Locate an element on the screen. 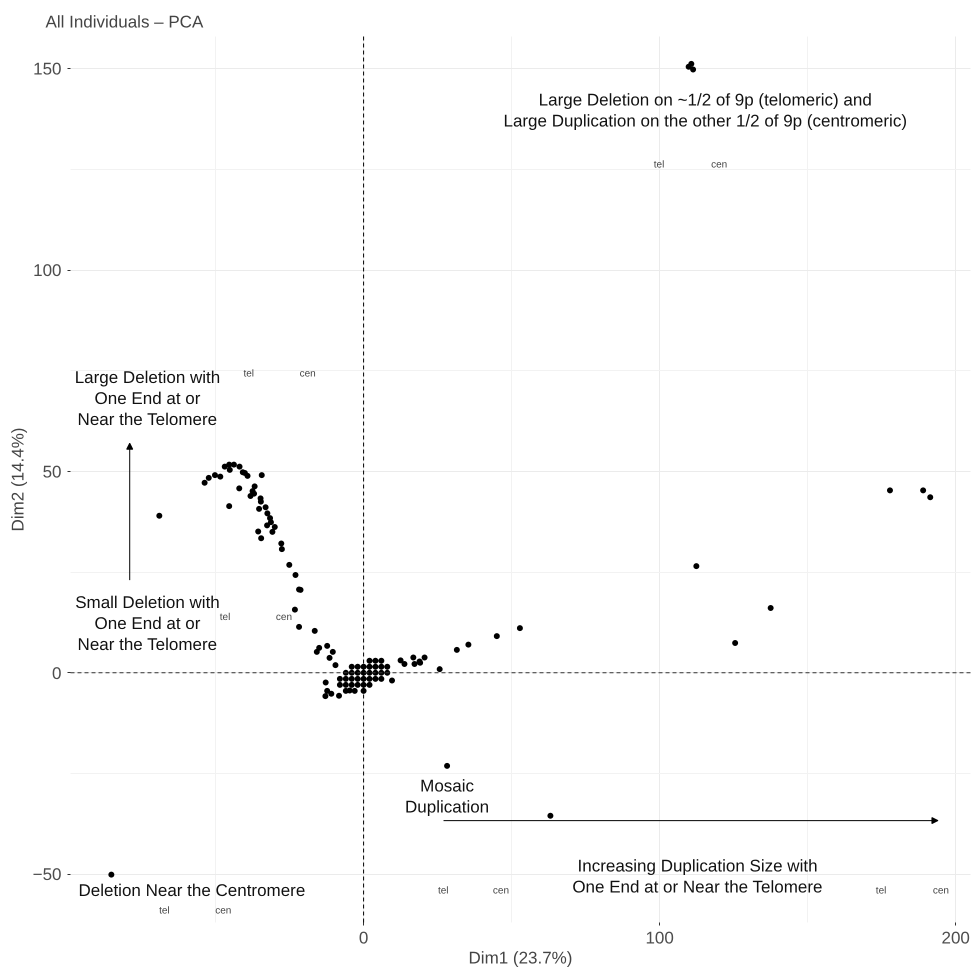 Image resolution: width=976 pixels, height=970 pixels. x-axis-title: Dim1 (23.7%) is located at coordinates (520, 958).